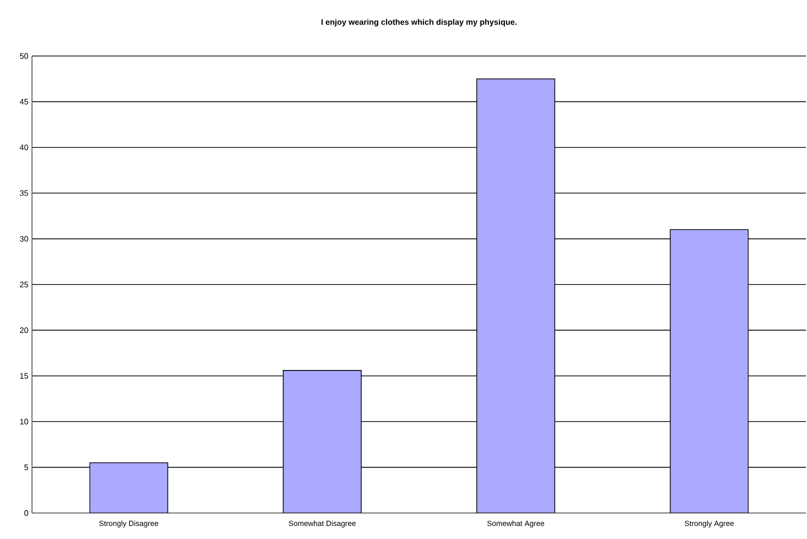 Image resolution: width=807 pixels, height=539 pixels. Describe the element at coordinates (24, 376) in the screenshot. I see `y-tick-label: 15` at that location.